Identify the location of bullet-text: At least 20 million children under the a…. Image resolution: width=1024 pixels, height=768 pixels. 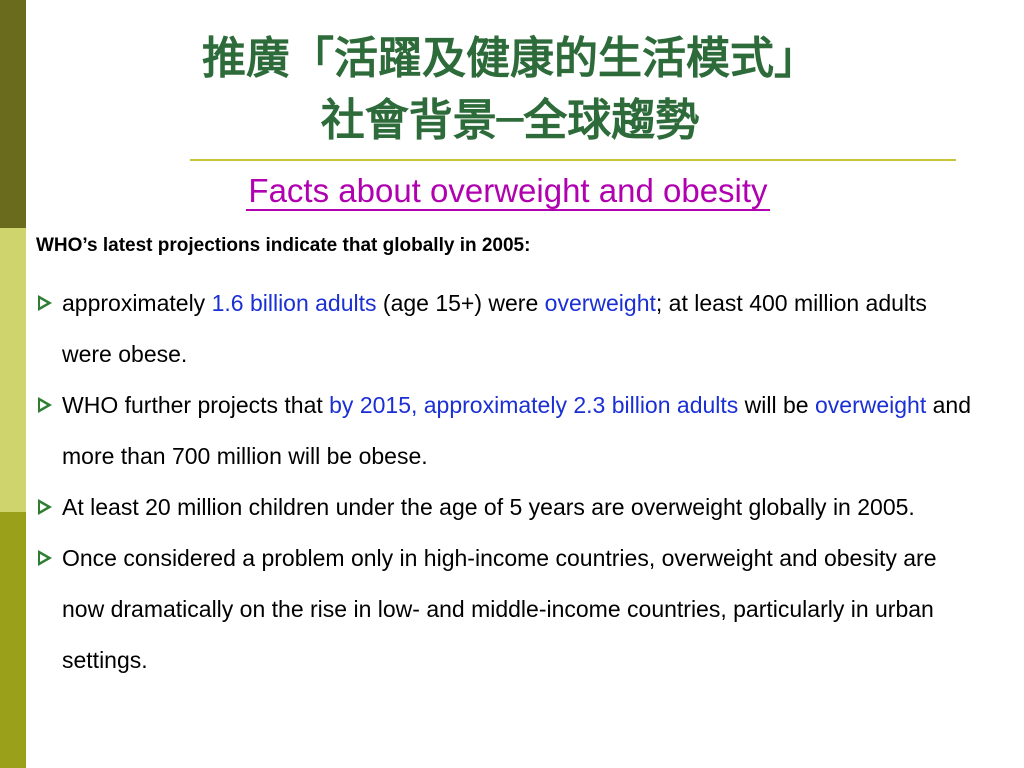
(488, 507).